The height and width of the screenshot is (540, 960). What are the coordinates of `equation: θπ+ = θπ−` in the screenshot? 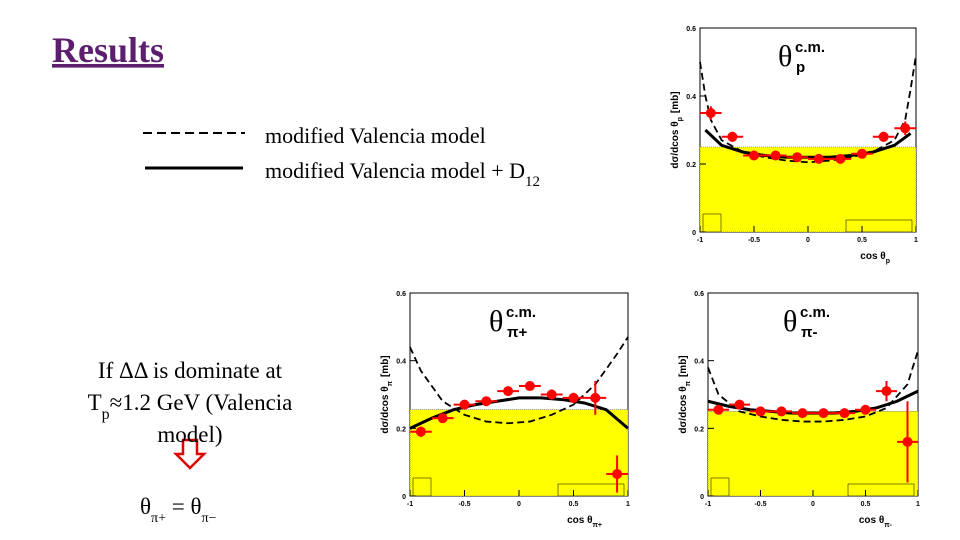 It's located at (178, 510).